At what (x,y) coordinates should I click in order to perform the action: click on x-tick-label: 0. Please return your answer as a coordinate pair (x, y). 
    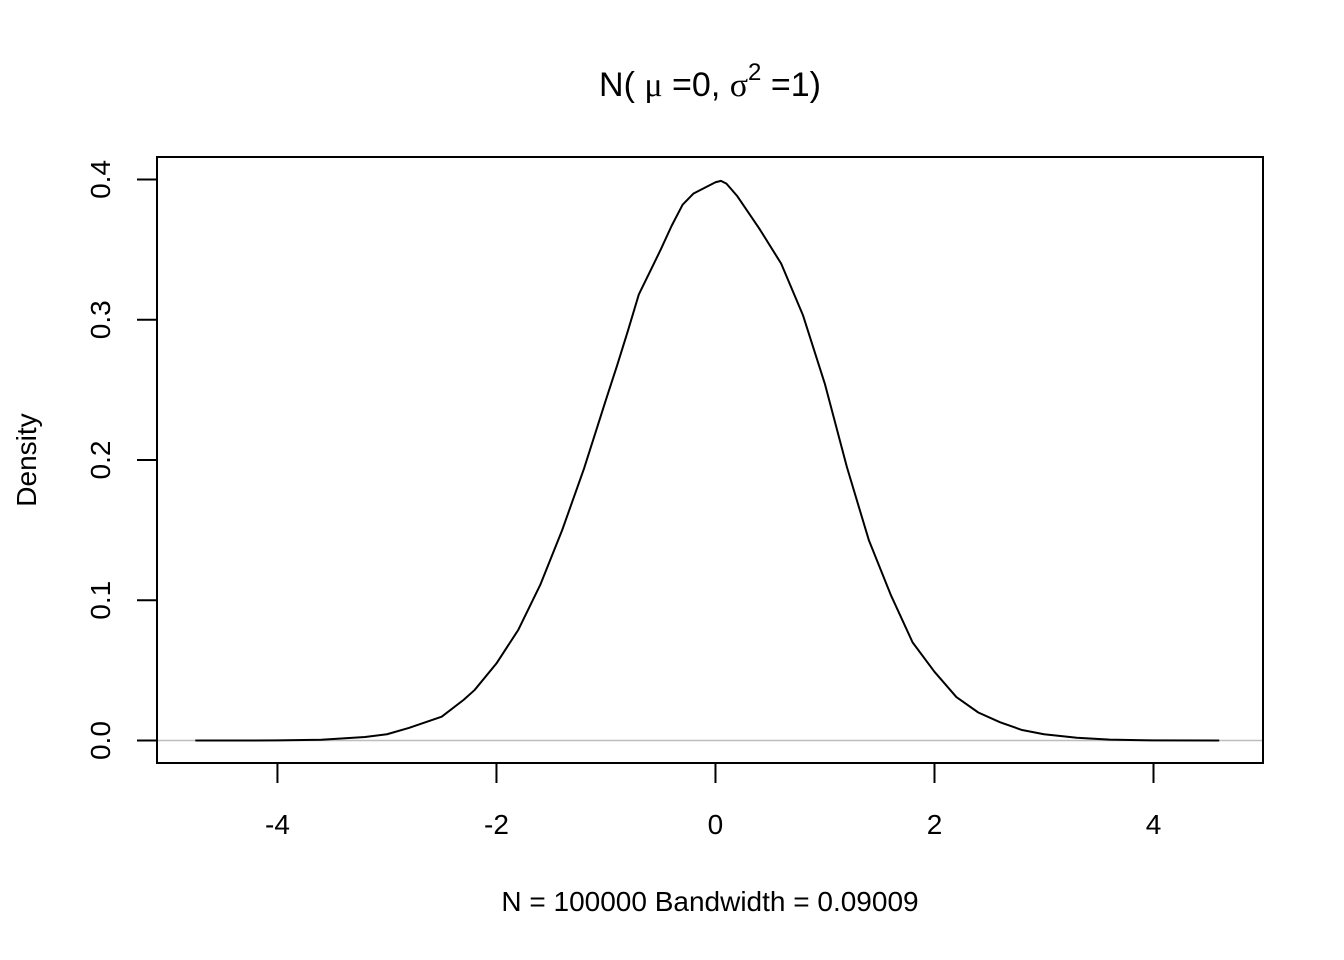
    Looking at the image, I should click on (716, 824).